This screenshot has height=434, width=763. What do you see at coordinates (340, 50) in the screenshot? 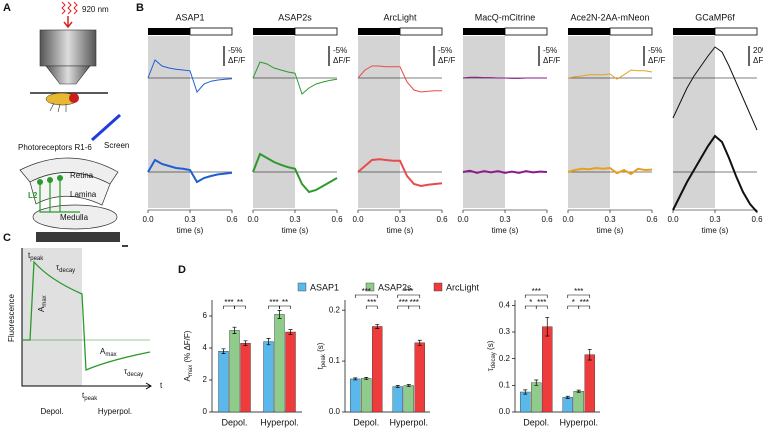
I see `scale-label: -5%` at bounding box center [340, 50].